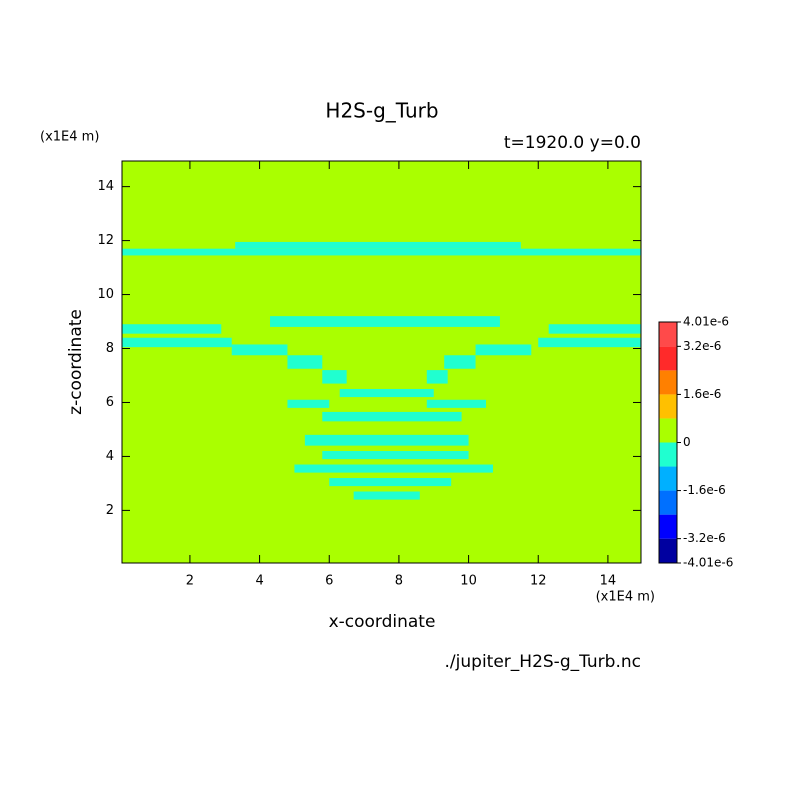 Image resolution: width=804 pixels, height=804 pixels. What do you see at coordinates (105, 294) in the screenshot?
I see `y-tick-label: 10` at bounding box center [105, 294].